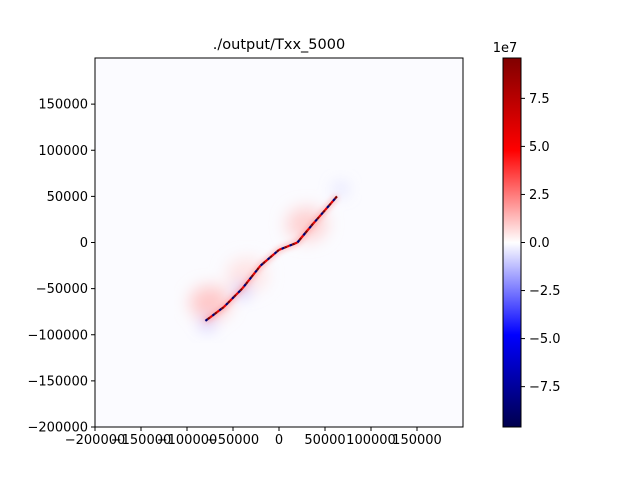 This screenshot has height=480, width=640. What do you see at coordinates (539, 147) in the screenshot?
I see `colorbar-tick-label: 5.0` at bounding box center [539, 147].